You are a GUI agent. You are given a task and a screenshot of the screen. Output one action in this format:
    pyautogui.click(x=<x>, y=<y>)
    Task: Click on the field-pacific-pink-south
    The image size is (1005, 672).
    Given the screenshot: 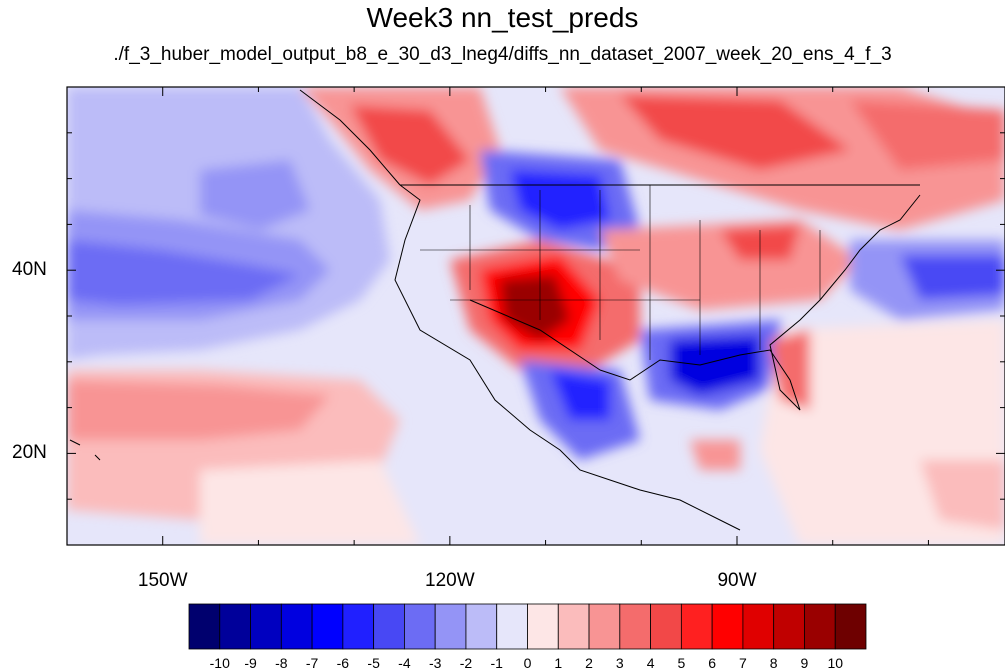 What is the action you would take?
    pyautogui.click(x=310, y=502)
    